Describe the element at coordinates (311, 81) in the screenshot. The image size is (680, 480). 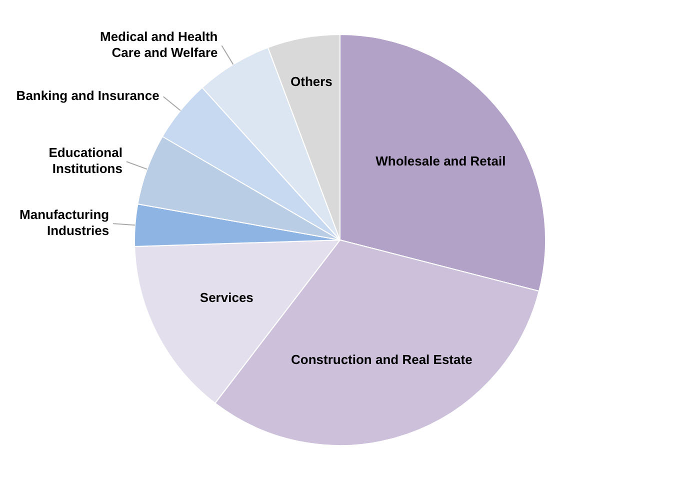
I see `slice-label: Others` at that location.